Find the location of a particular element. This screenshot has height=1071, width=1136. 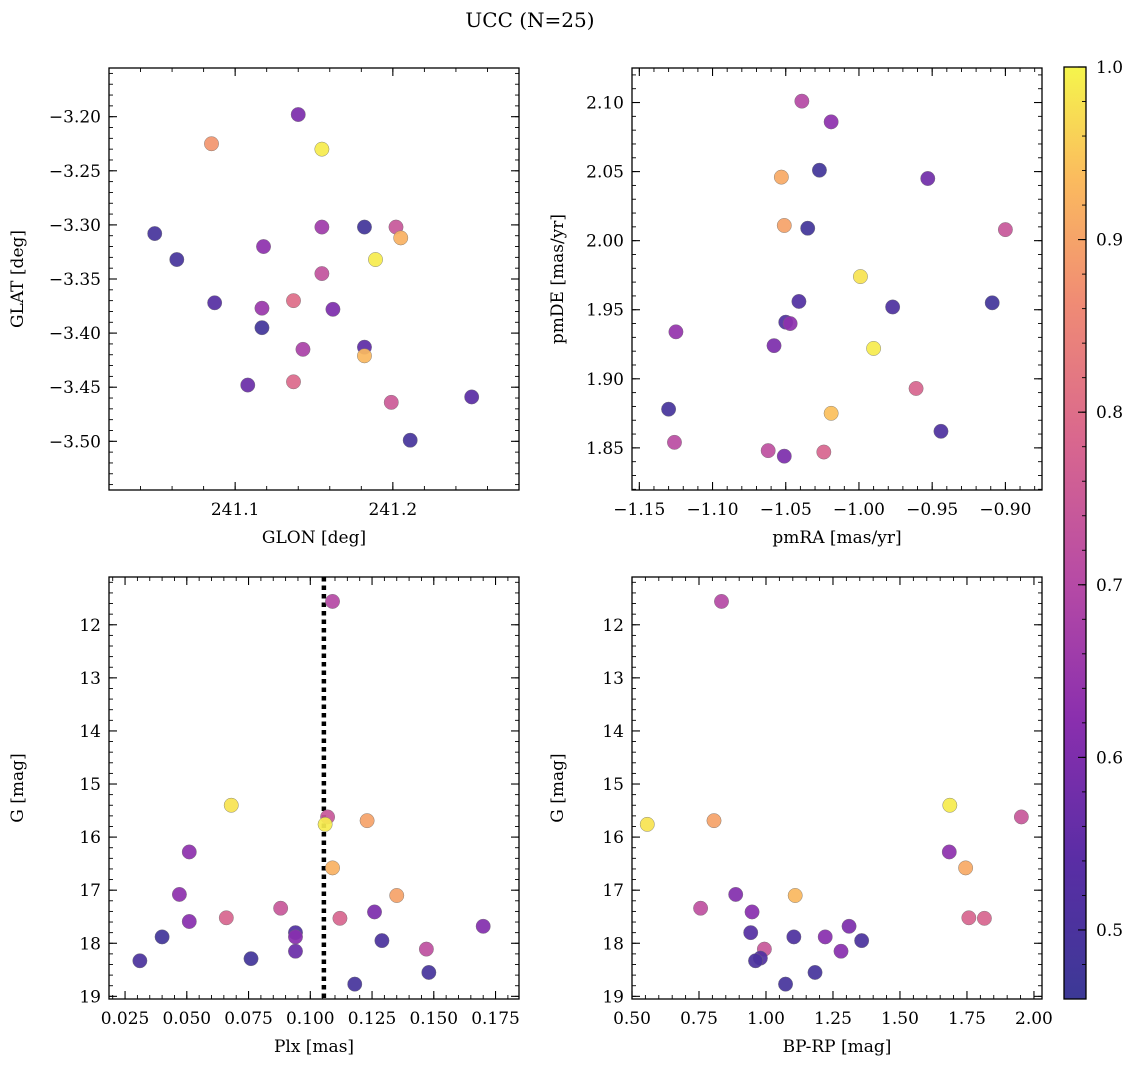

colorbar-gradient is located at coordinates (1075, 533).